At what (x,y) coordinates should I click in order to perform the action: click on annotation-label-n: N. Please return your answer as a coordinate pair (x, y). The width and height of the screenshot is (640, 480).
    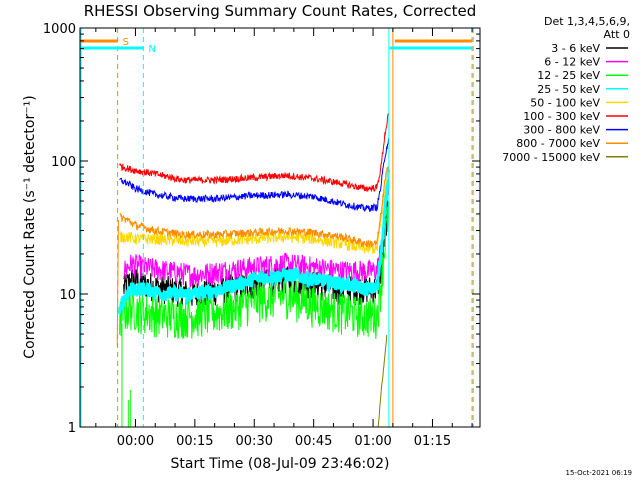
    Looking at the image, I should click on (151, 49).